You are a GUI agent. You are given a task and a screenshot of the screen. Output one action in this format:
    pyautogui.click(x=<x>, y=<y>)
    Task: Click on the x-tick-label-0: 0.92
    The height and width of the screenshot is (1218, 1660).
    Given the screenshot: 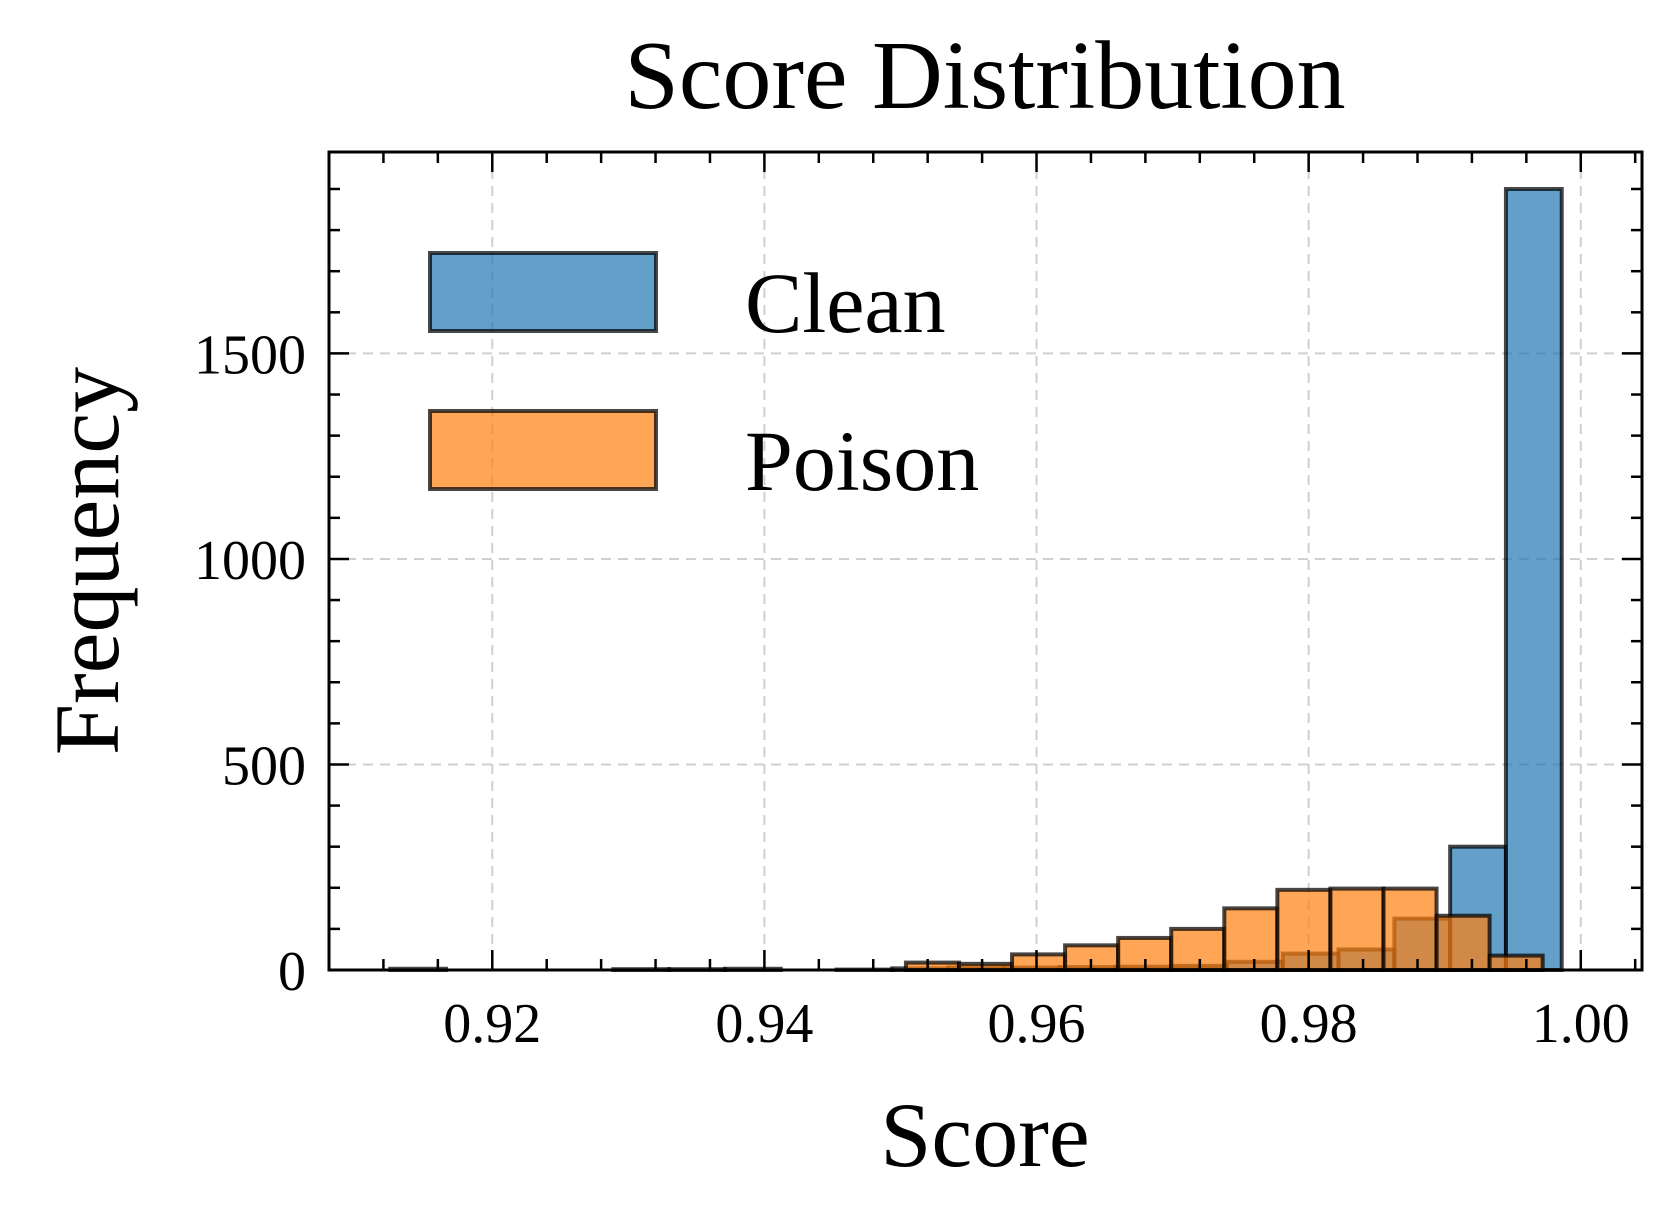 What is the action you would take?
    pyautogui.click(x=492, y=1024)
    